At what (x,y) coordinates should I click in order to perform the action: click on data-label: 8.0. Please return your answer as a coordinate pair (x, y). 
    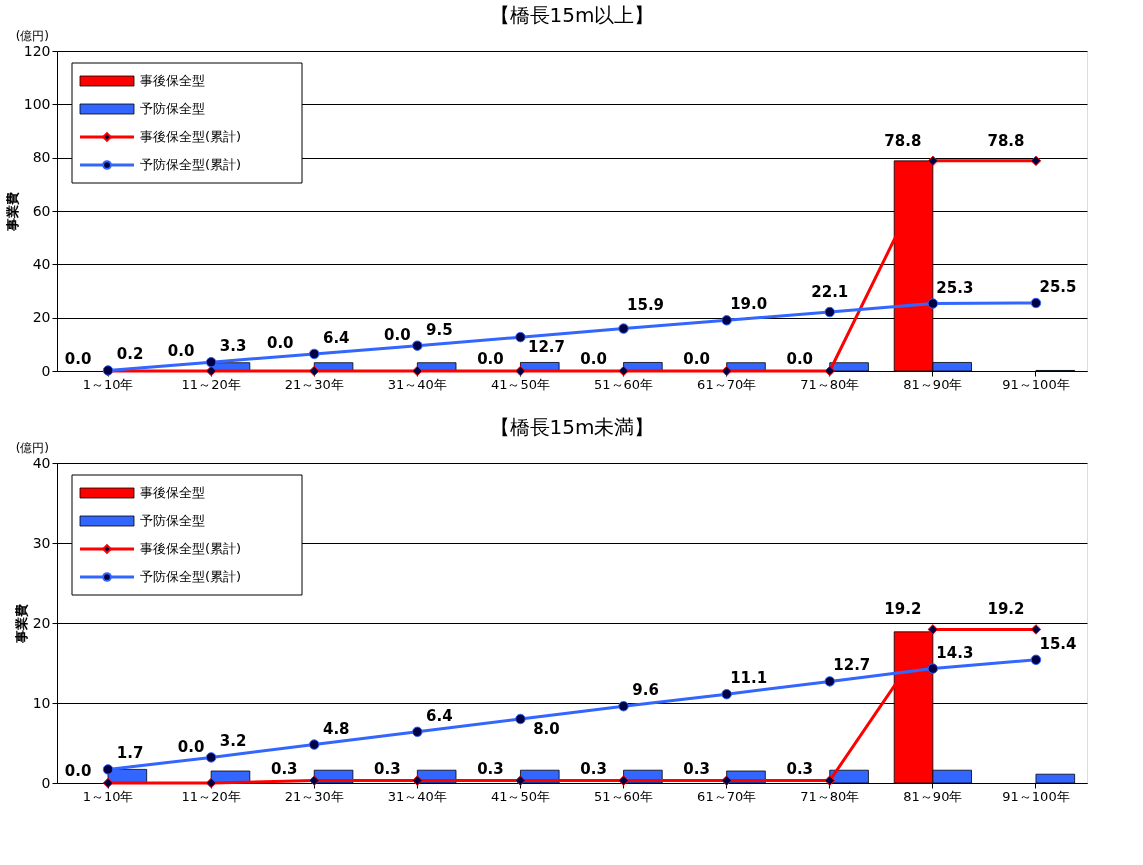
    Looking at the image, I should click on (546, 729).